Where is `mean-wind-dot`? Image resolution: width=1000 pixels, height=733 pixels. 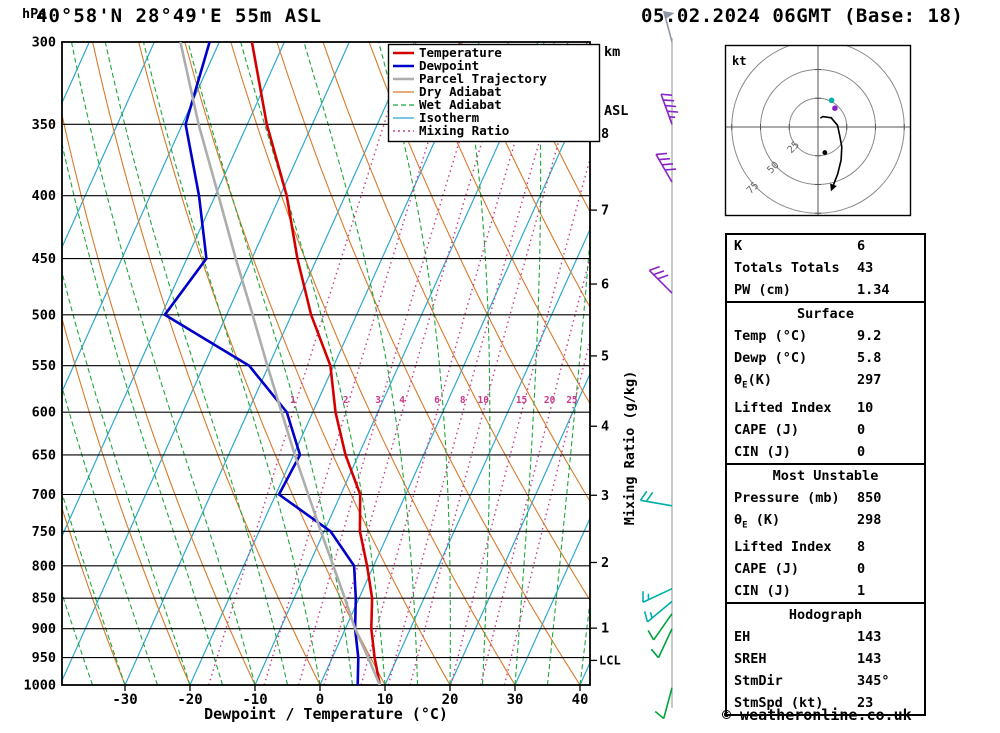
mean-wind-dot is located at coordinates (831, 100).